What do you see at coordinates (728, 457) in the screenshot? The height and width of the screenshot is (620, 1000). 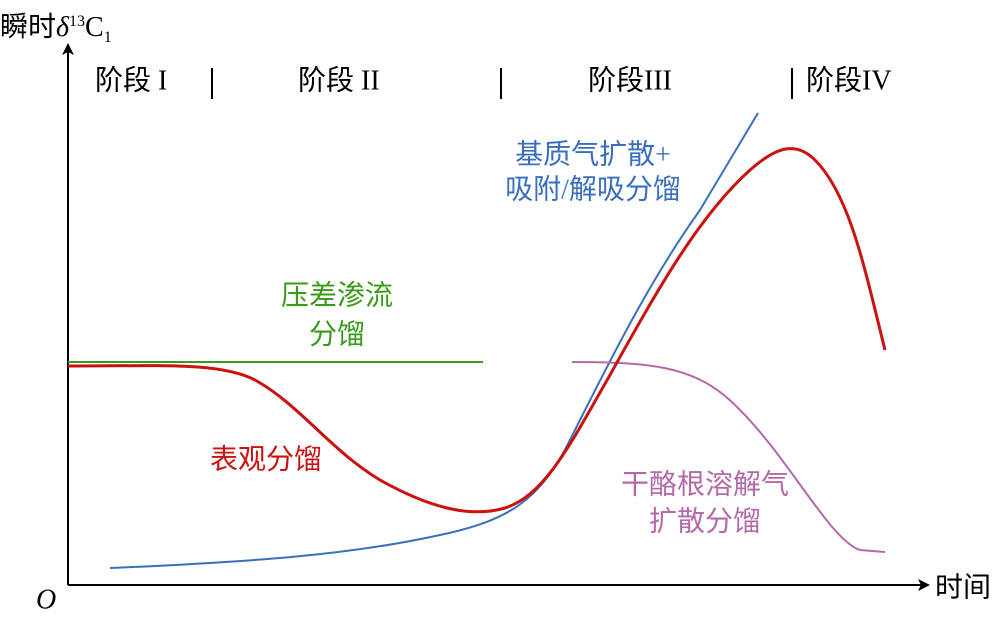 I see `kerogen-diffusion-curve` at bounding box center [728, 457].